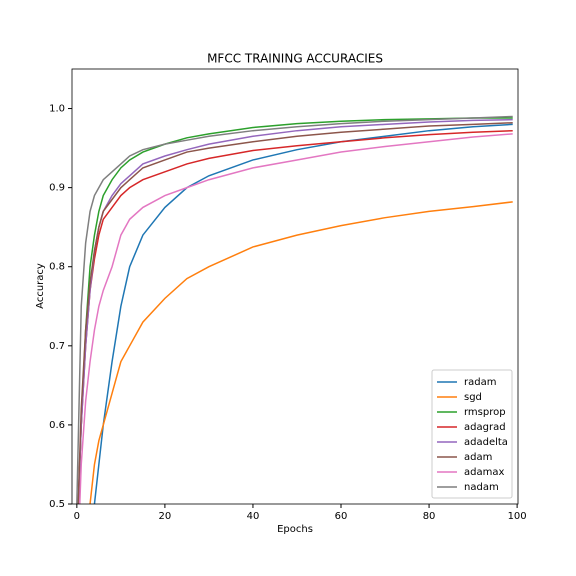  What do you see at coordinates (472, 434) in the screenshot?
I see `legend-box` at bounding box center [472, 434].